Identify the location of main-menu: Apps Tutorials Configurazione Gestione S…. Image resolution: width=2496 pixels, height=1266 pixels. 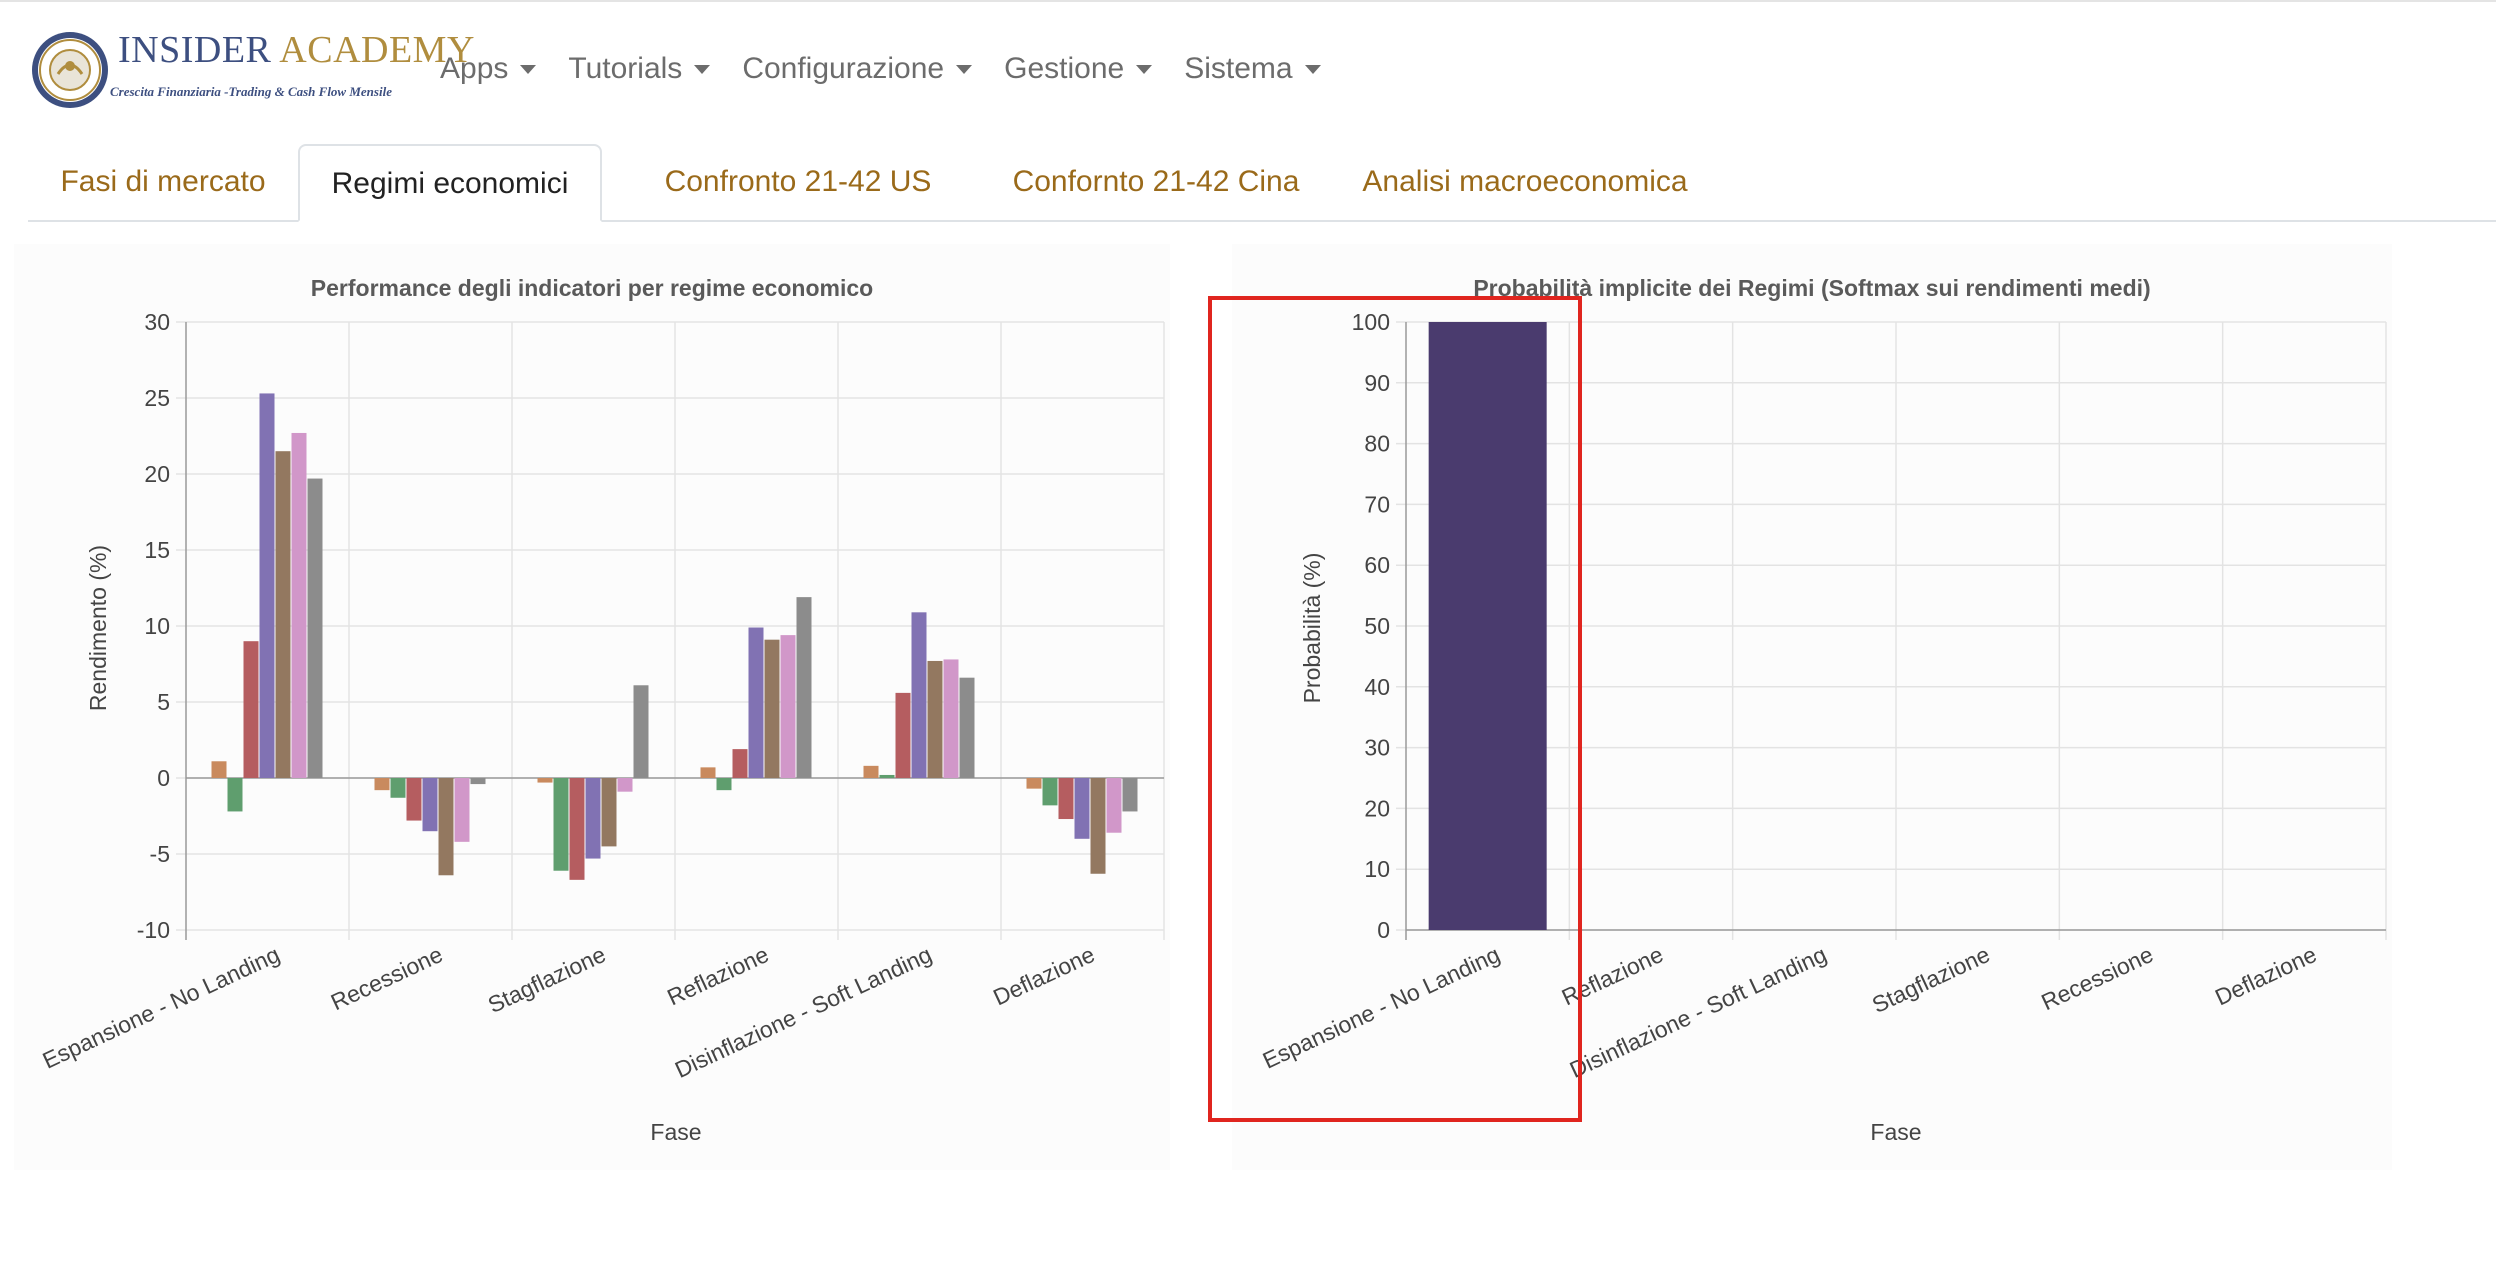
(896, 69).